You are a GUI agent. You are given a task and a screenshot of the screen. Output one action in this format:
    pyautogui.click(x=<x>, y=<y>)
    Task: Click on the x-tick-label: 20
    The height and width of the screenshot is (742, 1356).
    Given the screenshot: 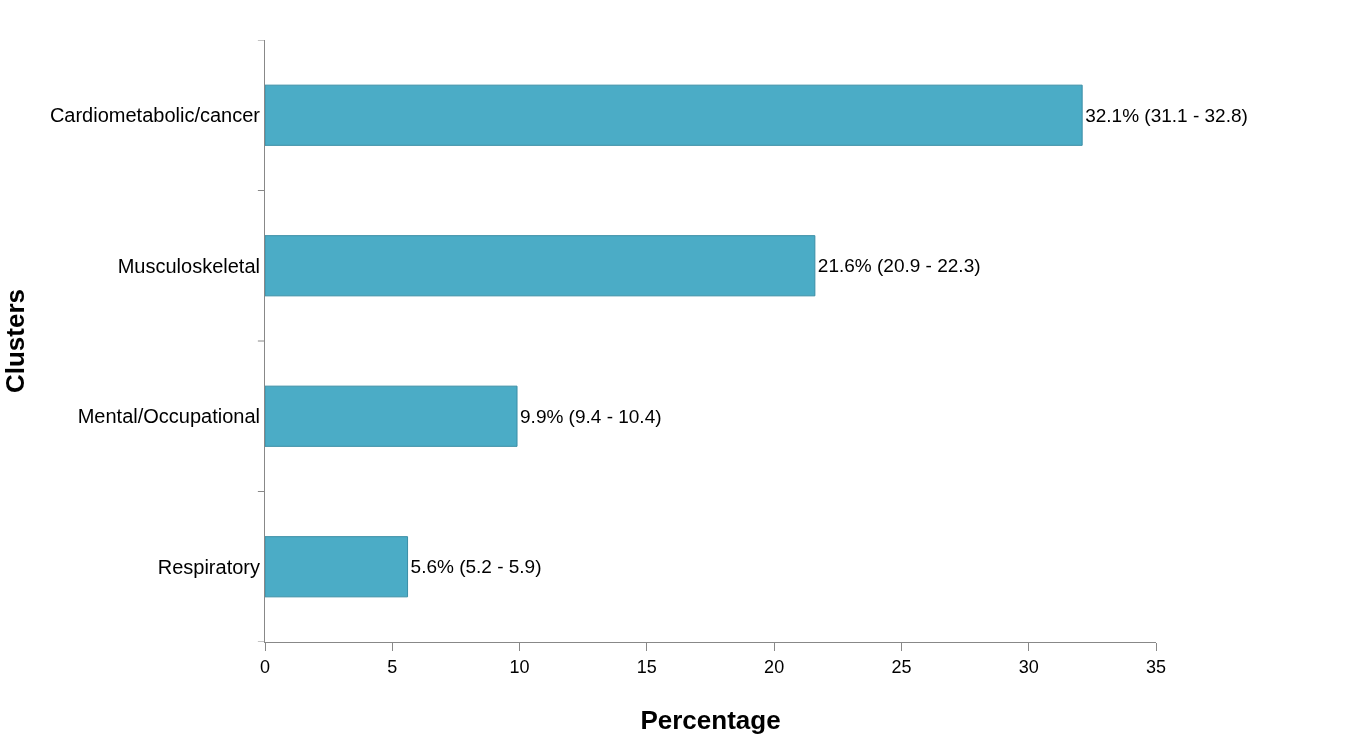 What is the action you would take?
    pyautogui.click(x=774, y=666)
    